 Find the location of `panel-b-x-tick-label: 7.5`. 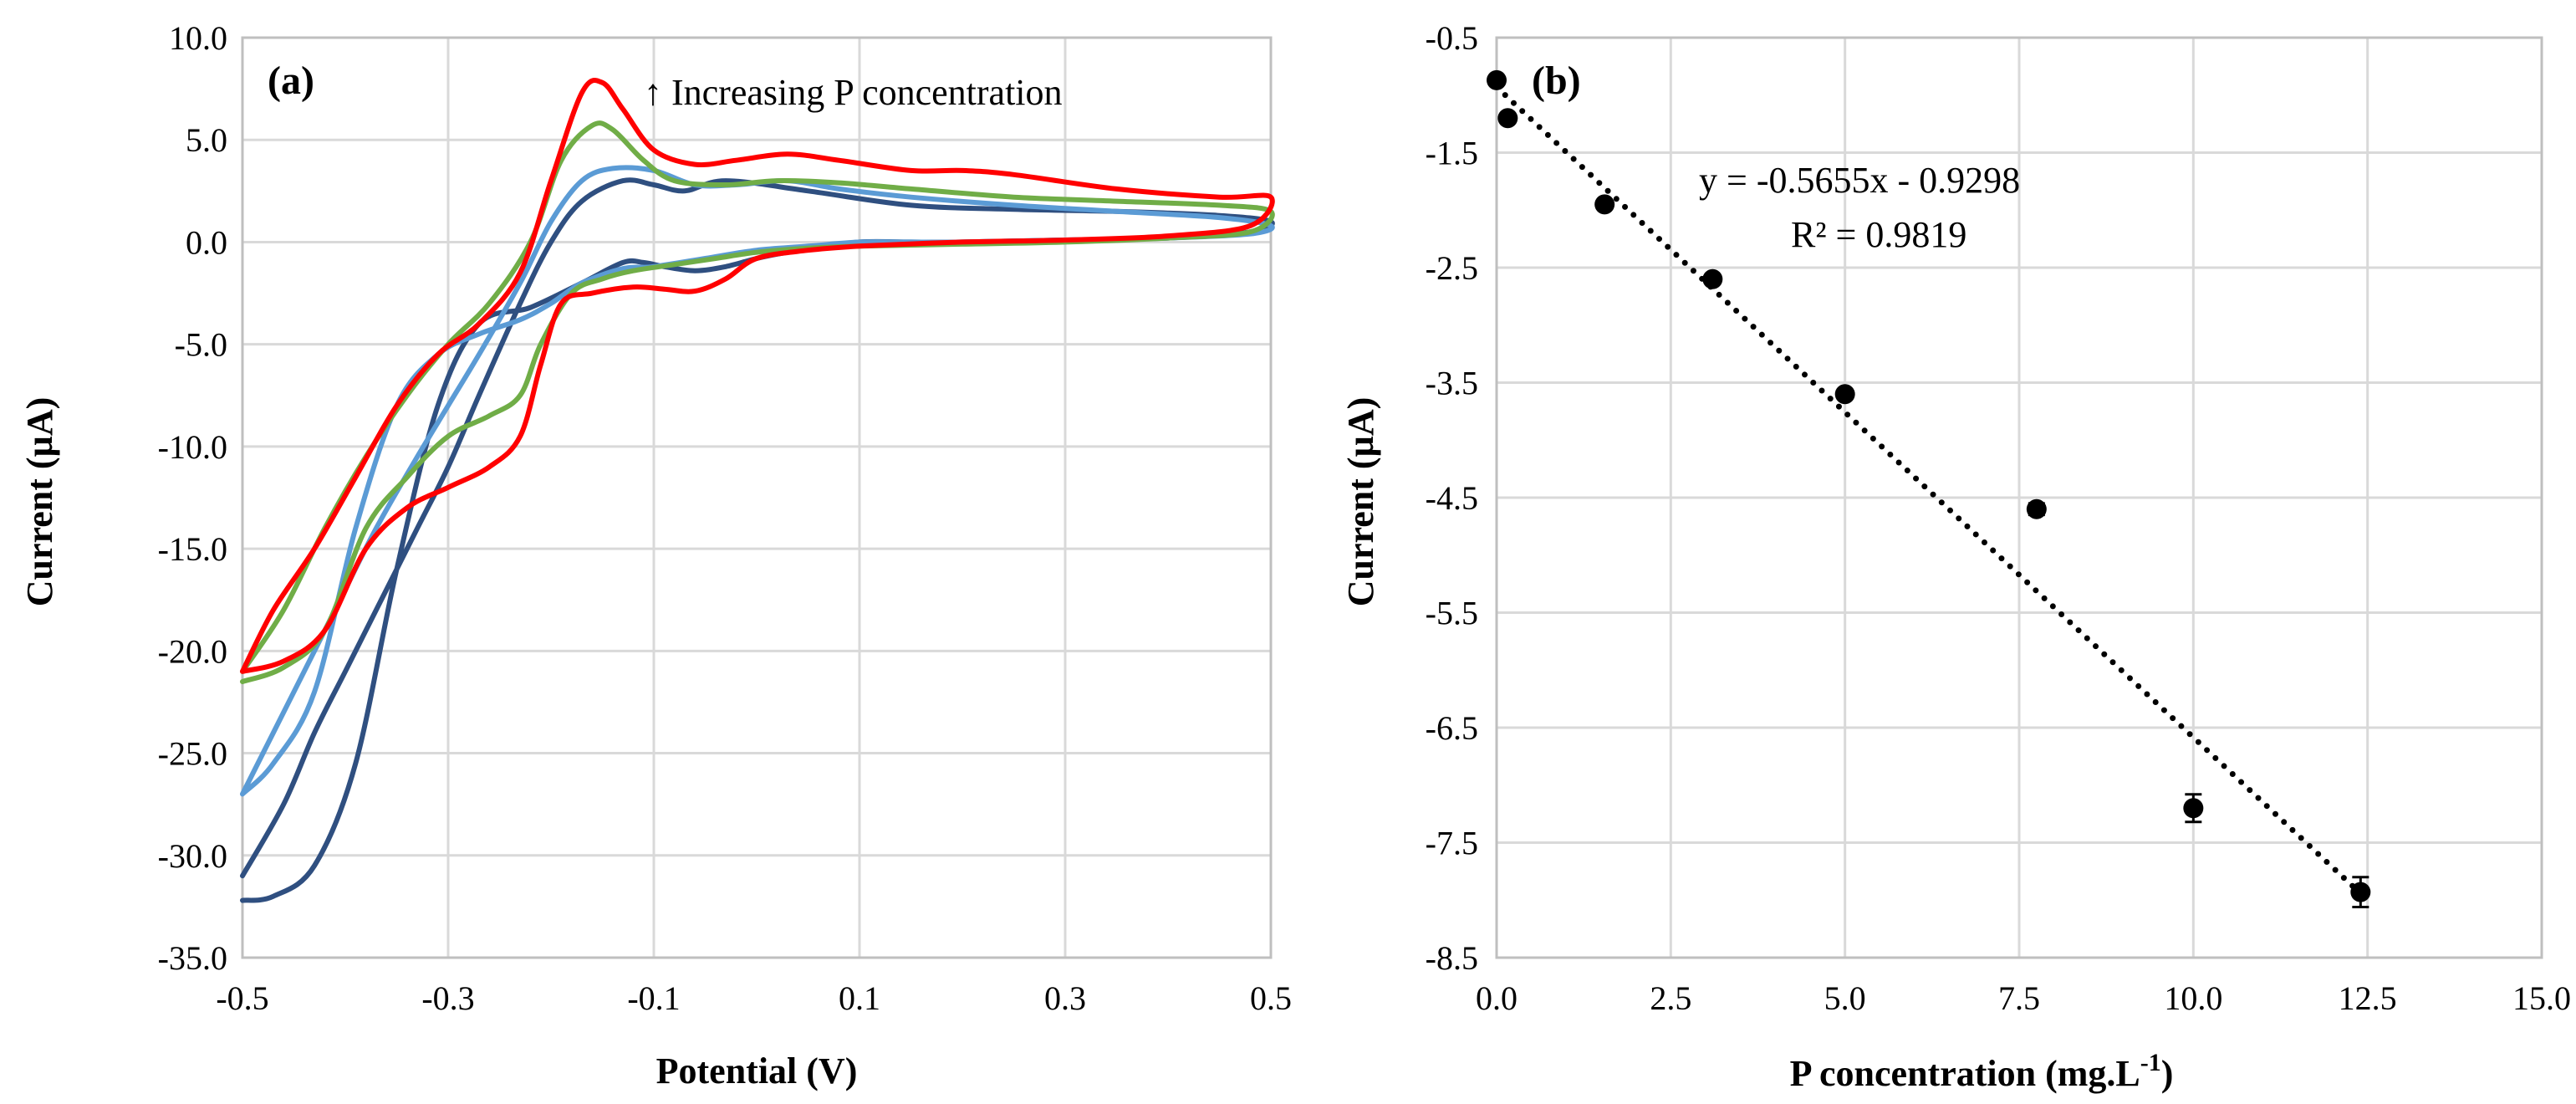

panel-b-x-tick-label: 7.5 is located at coordinates (2019, 998).